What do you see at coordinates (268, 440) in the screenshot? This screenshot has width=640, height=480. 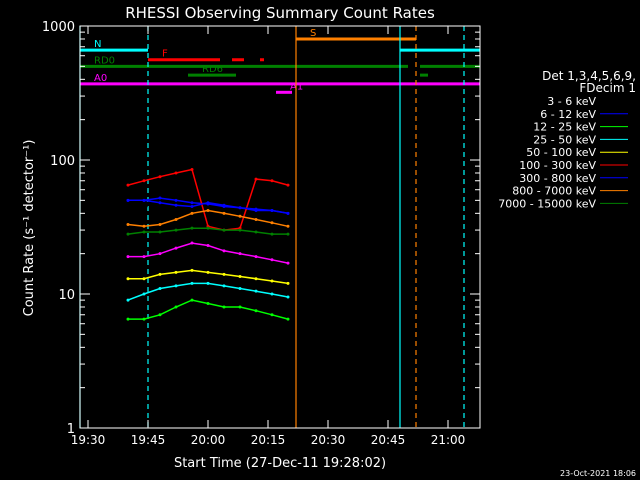 I see `x-tick-label: 20:15` at bounding box center [268, 440].